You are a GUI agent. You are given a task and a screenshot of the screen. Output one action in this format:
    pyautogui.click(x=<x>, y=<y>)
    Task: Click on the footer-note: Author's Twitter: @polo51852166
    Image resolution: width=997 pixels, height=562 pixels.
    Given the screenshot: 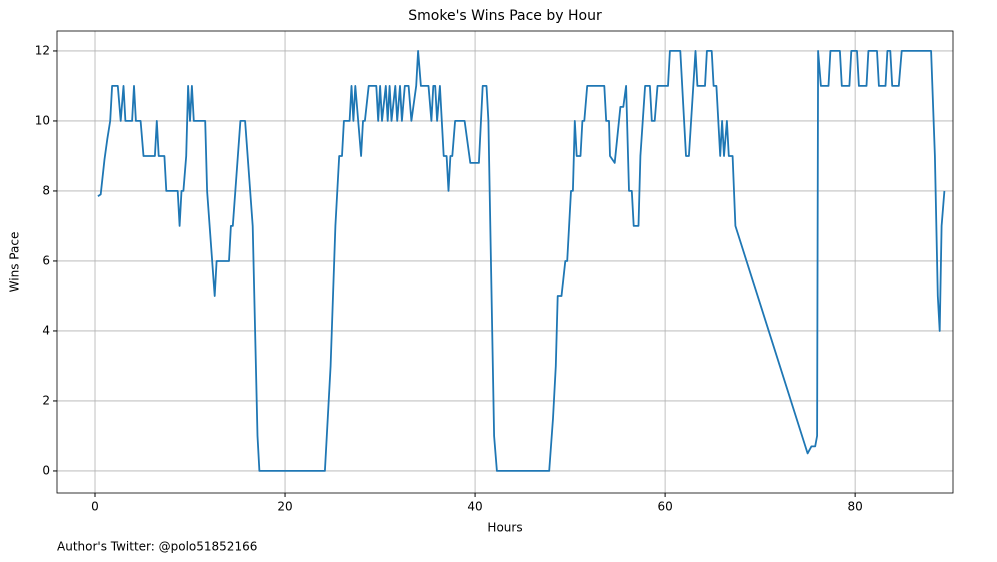 What is the action you would take?
    pyautogui.click(x=157, y=547)
    